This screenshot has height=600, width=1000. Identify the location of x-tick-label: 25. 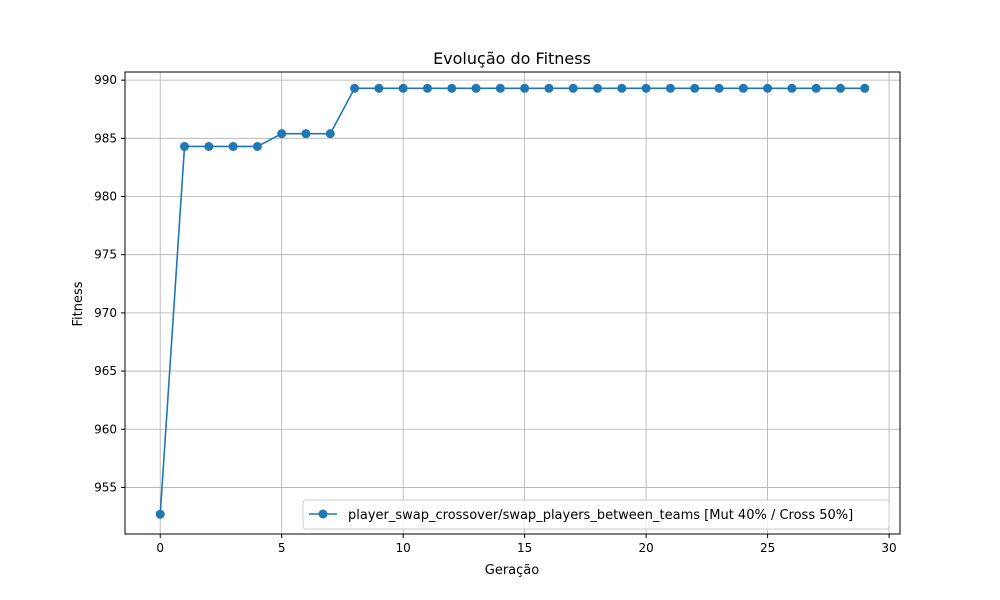
(767, 548).